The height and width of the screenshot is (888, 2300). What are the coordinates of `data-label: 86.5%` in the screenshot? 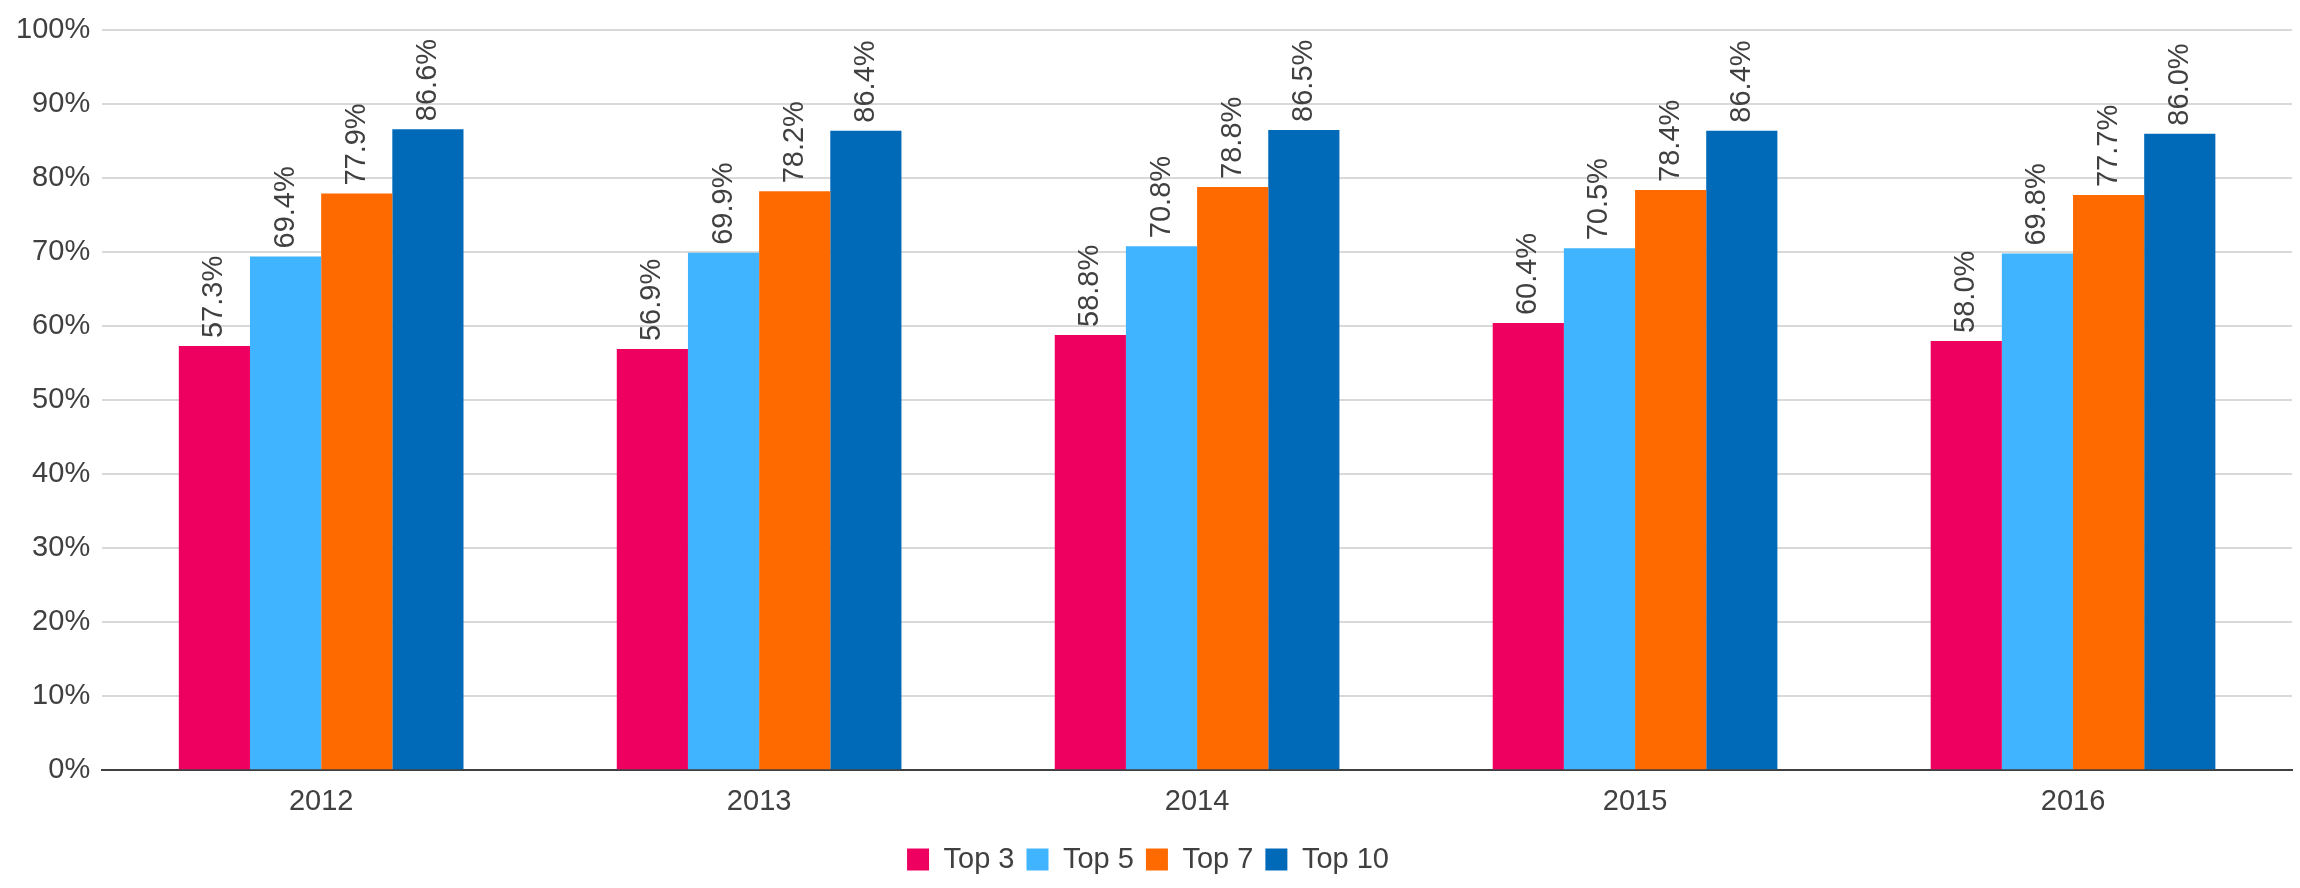 It's located at (1301, 80).